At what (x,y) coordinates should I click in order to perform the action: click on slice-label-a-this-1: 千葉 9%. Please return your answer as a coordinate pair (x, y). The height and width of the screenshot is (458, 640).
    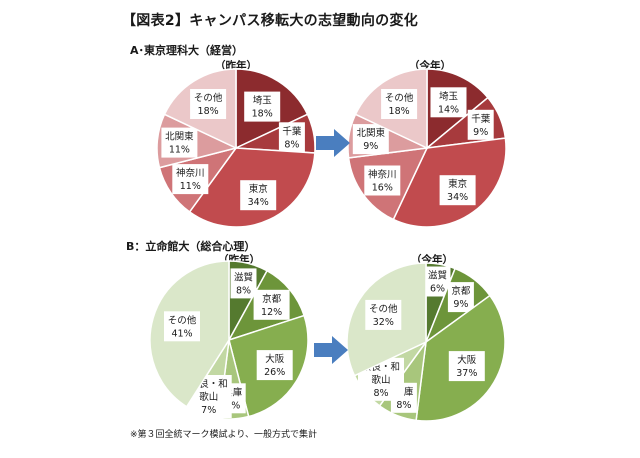
    Looking at the image, I should click on (481, 125).